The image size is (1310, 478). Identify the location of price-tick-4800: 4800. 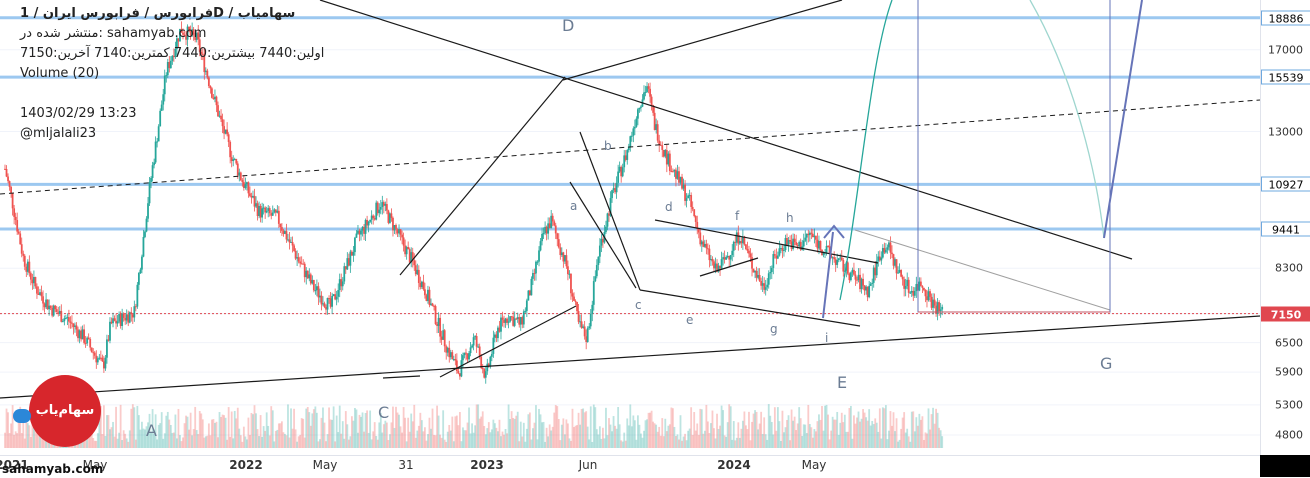
(1289, 435).